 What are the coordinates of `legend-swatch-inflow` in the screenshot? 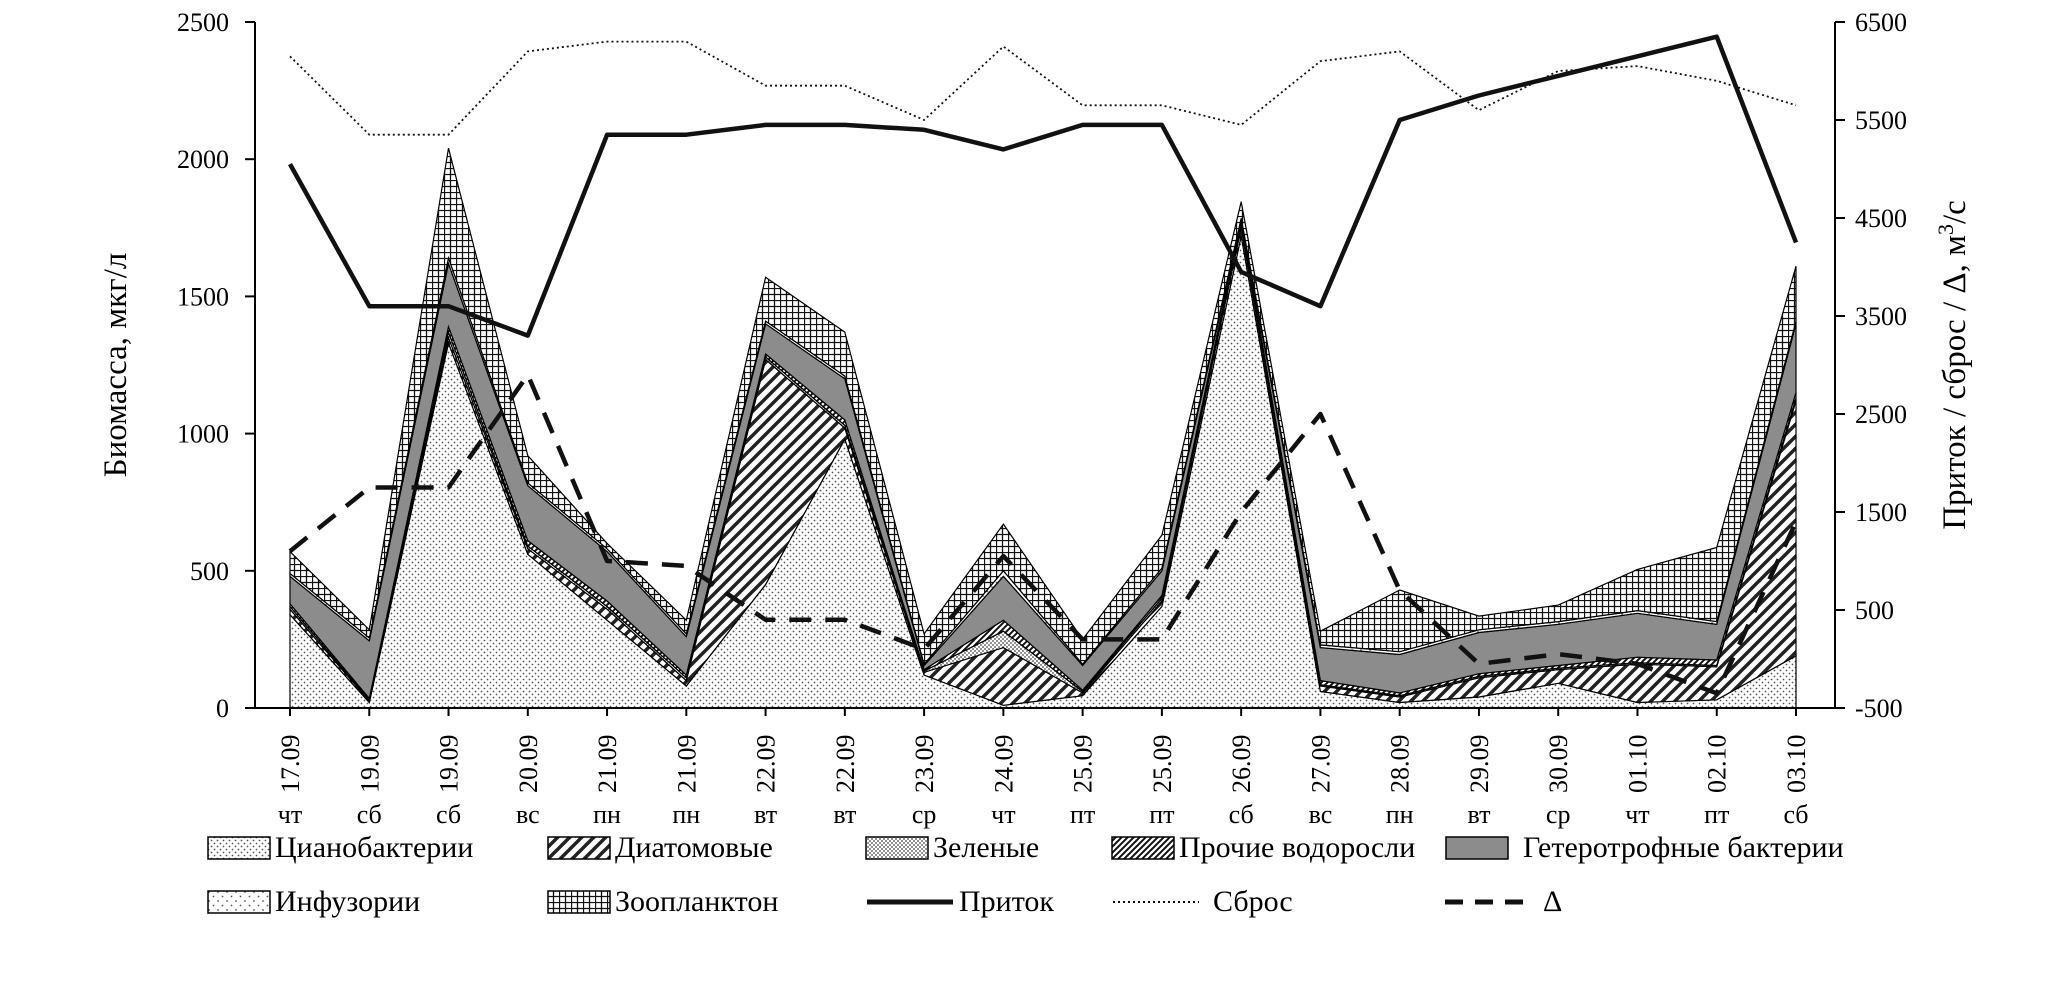 It's located at (910, 902).